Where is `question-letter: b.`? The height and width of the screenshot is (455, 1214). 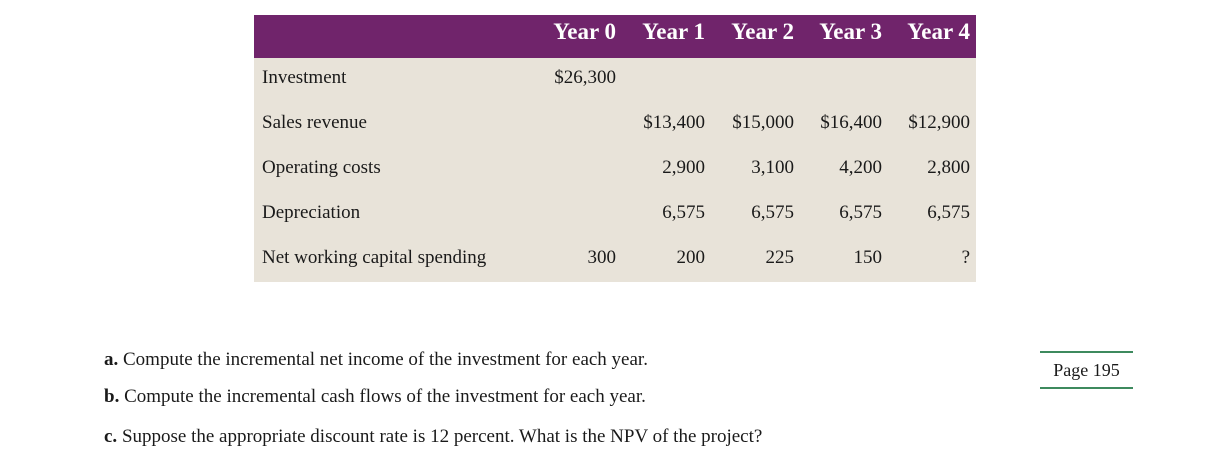 question-letter: b. is located at coordinates (112, 396).